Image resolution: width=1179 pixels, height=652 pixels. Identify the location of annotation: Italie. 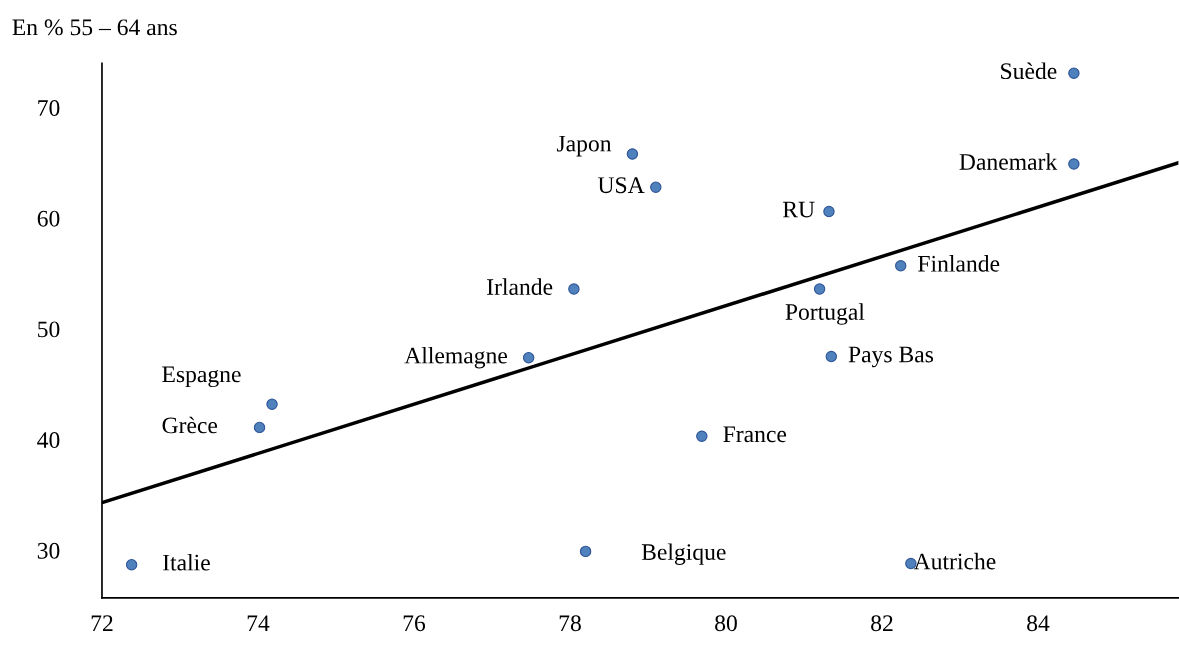
(186, 562).